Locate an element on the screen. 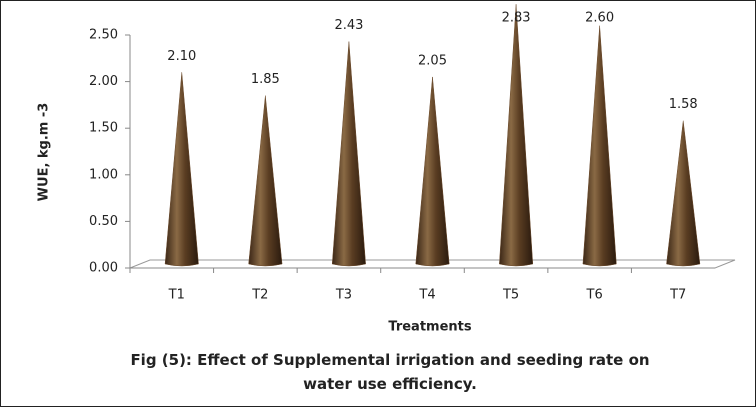 The width and height of the screenshot is (756, 407). value-label: 2.05 is located at coordinates (432, 60).